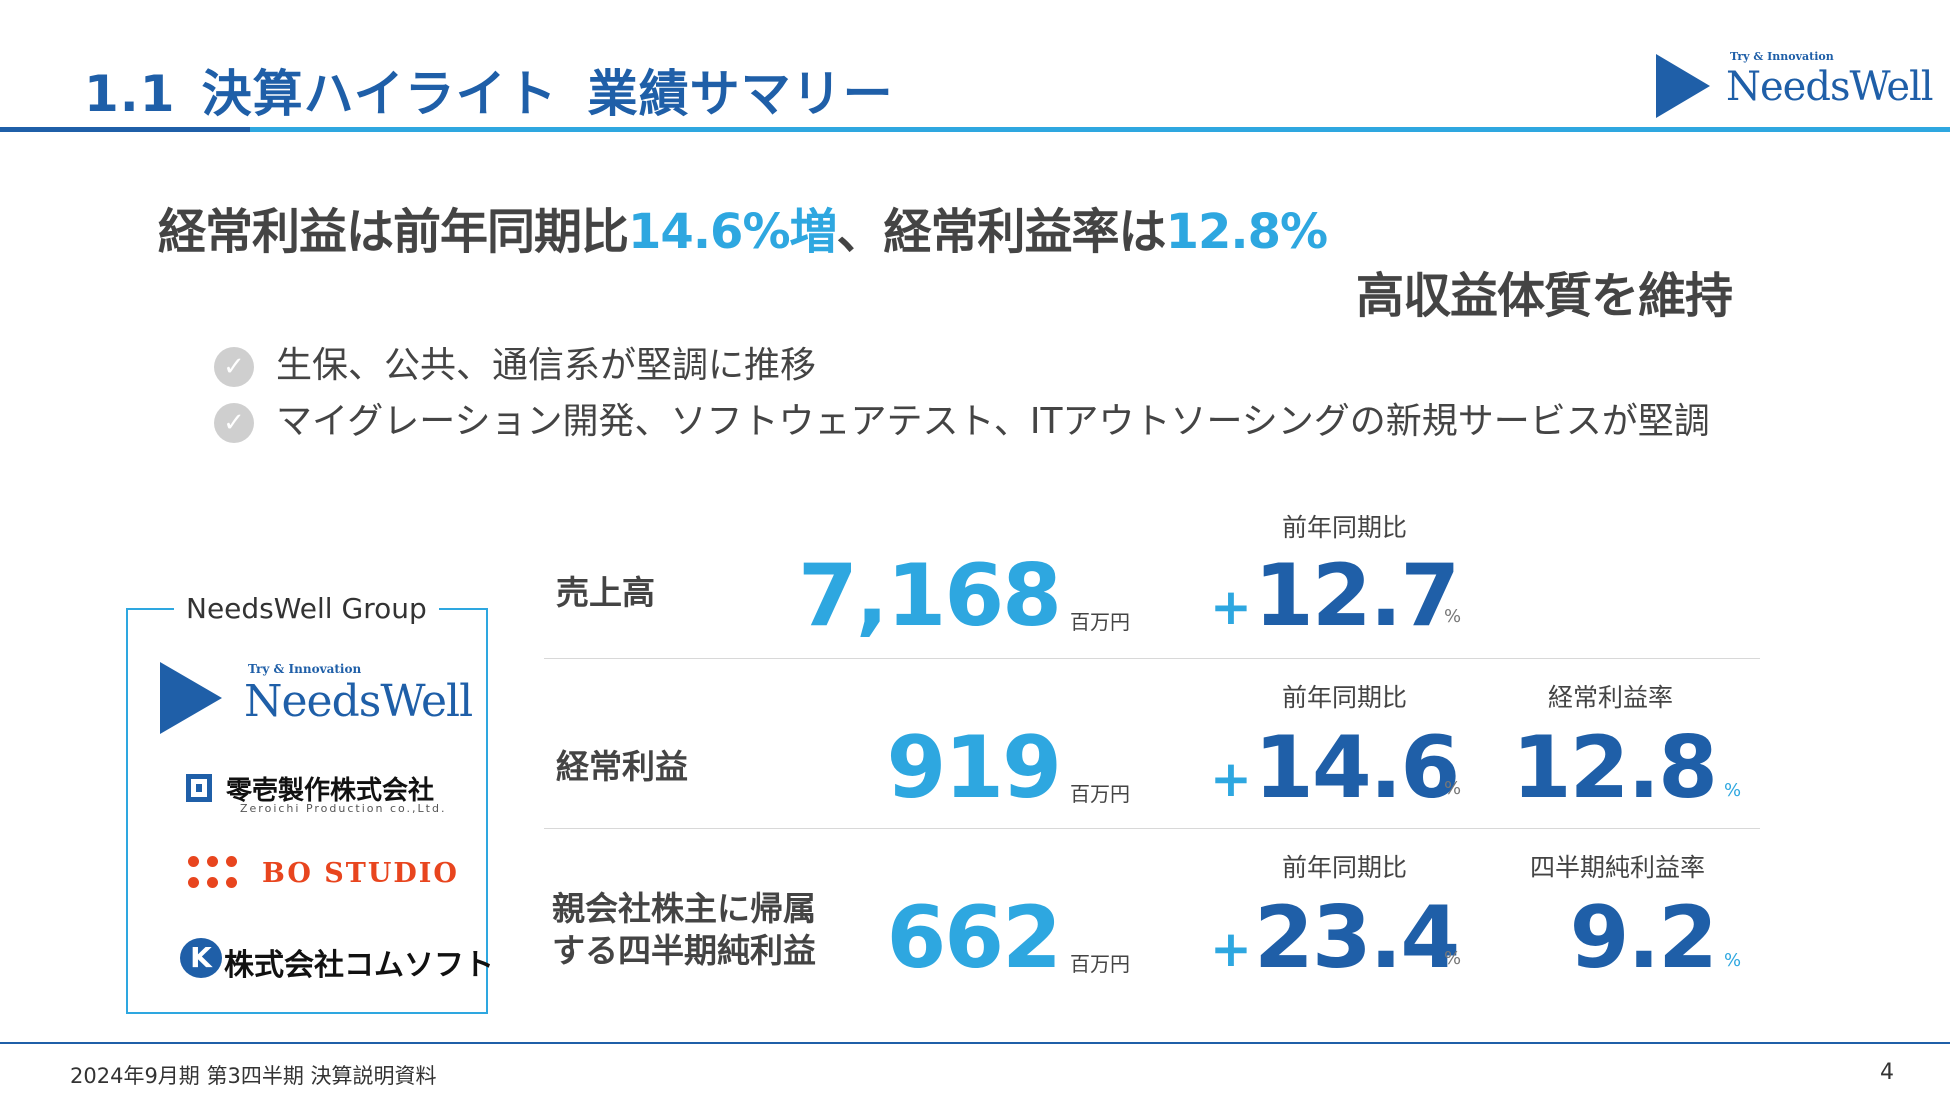 This screenshot has height=1099, width=1950. What do you see at coordinates (201, 958) in the screenshot?
I see `comsoft-k-icon: K` at bounding box center [201, 958].